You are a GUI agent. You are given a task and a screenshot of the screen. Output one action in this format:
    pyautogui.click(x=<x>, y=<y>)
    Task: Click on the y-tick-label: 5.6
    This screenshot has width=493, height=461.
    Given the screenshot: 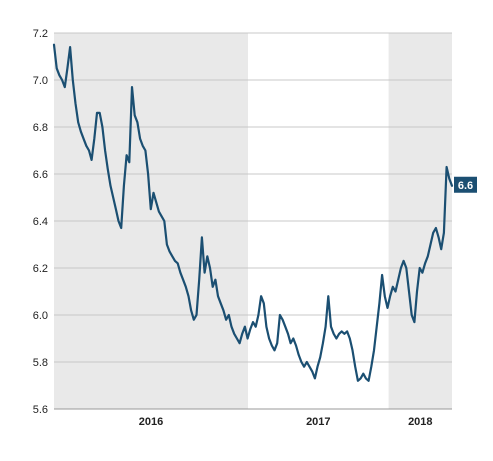 What is the action you would take?
    pyautogui.click(x=40, y=410)
    